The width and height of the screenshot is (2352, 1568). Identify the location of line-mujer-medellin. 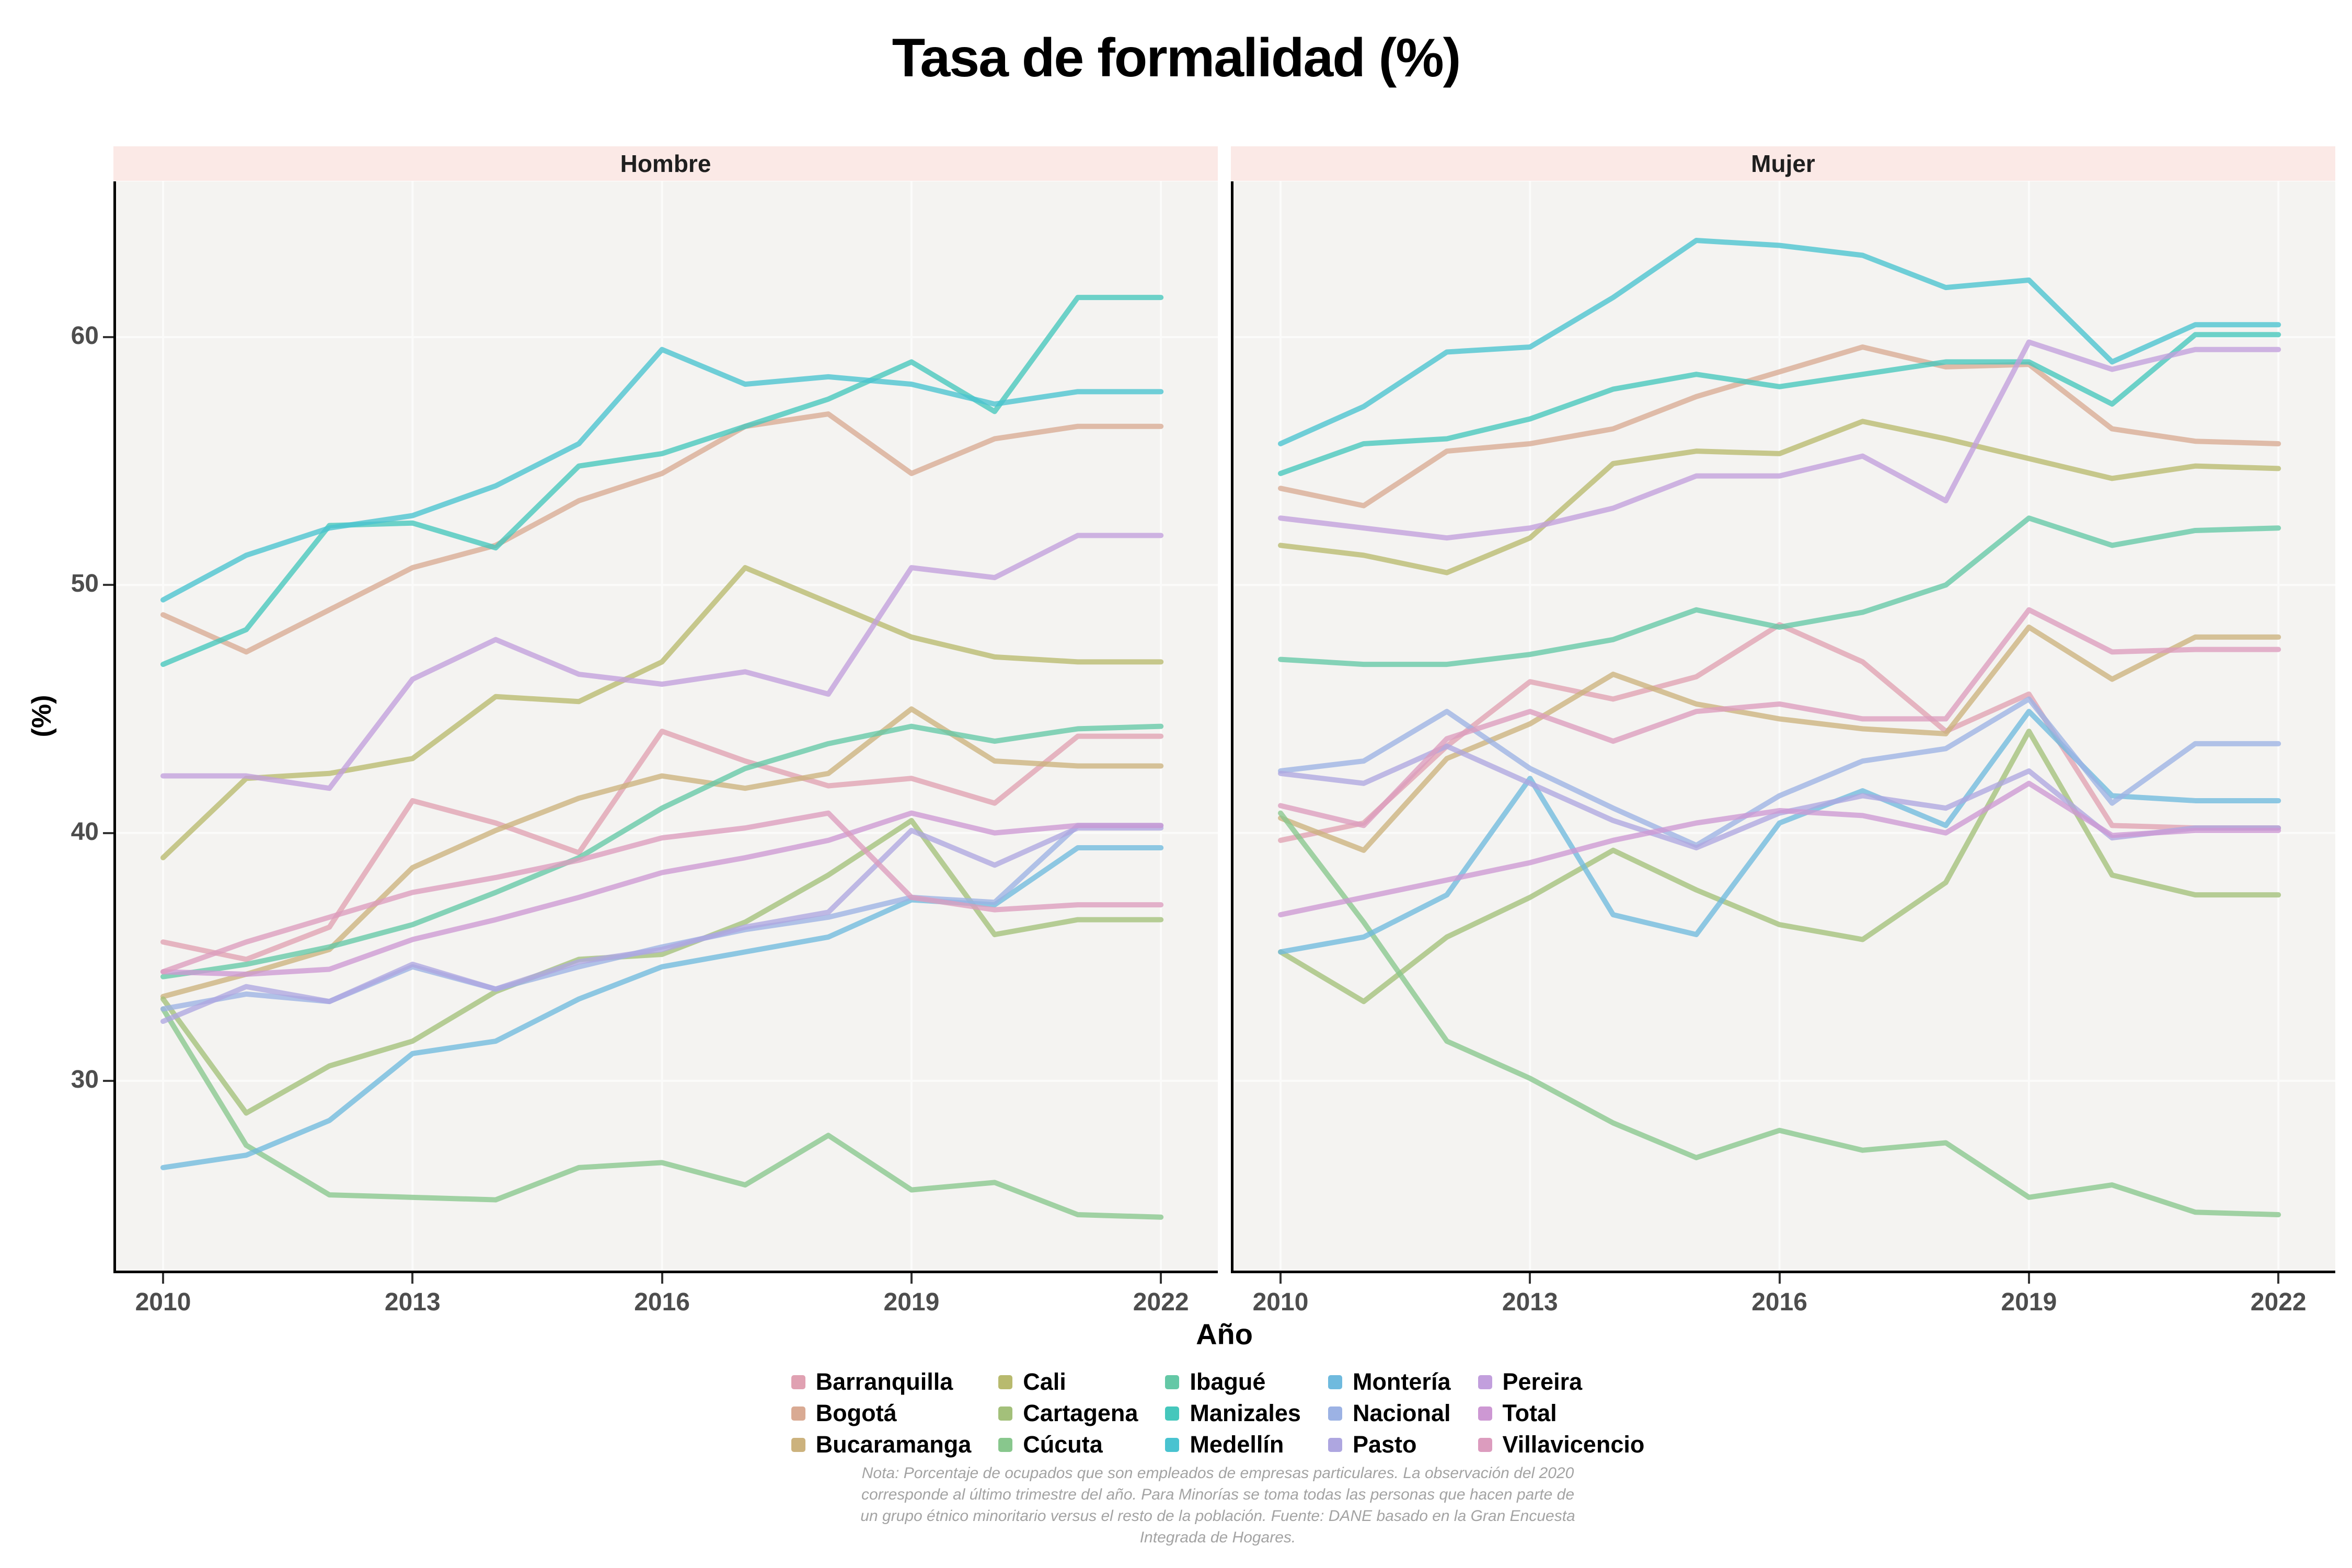
(1779, 342).